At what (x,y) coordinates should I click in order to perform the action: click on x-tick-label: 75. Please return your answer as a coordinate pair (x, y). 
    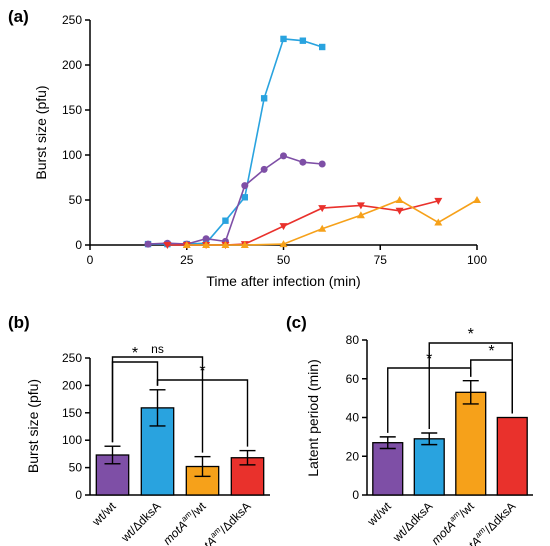
    Looking at the image, I should click on (381, 260).